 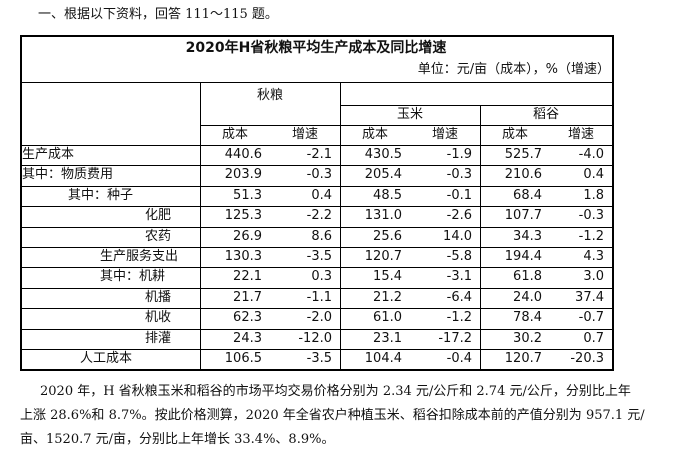 I want to click on cell: 194.4, so click(x=523, y=256).